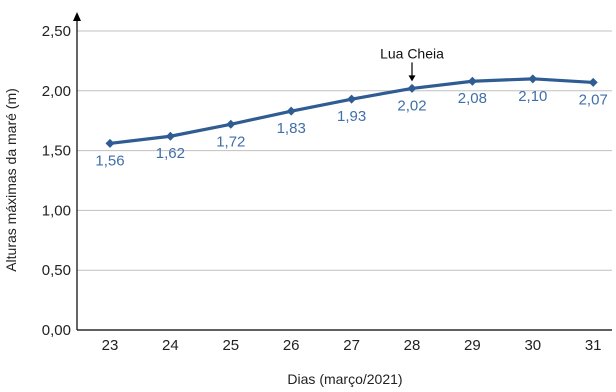 The image size is (616, 392). I want to click on x-tick-label: 26, so click(291, 345).